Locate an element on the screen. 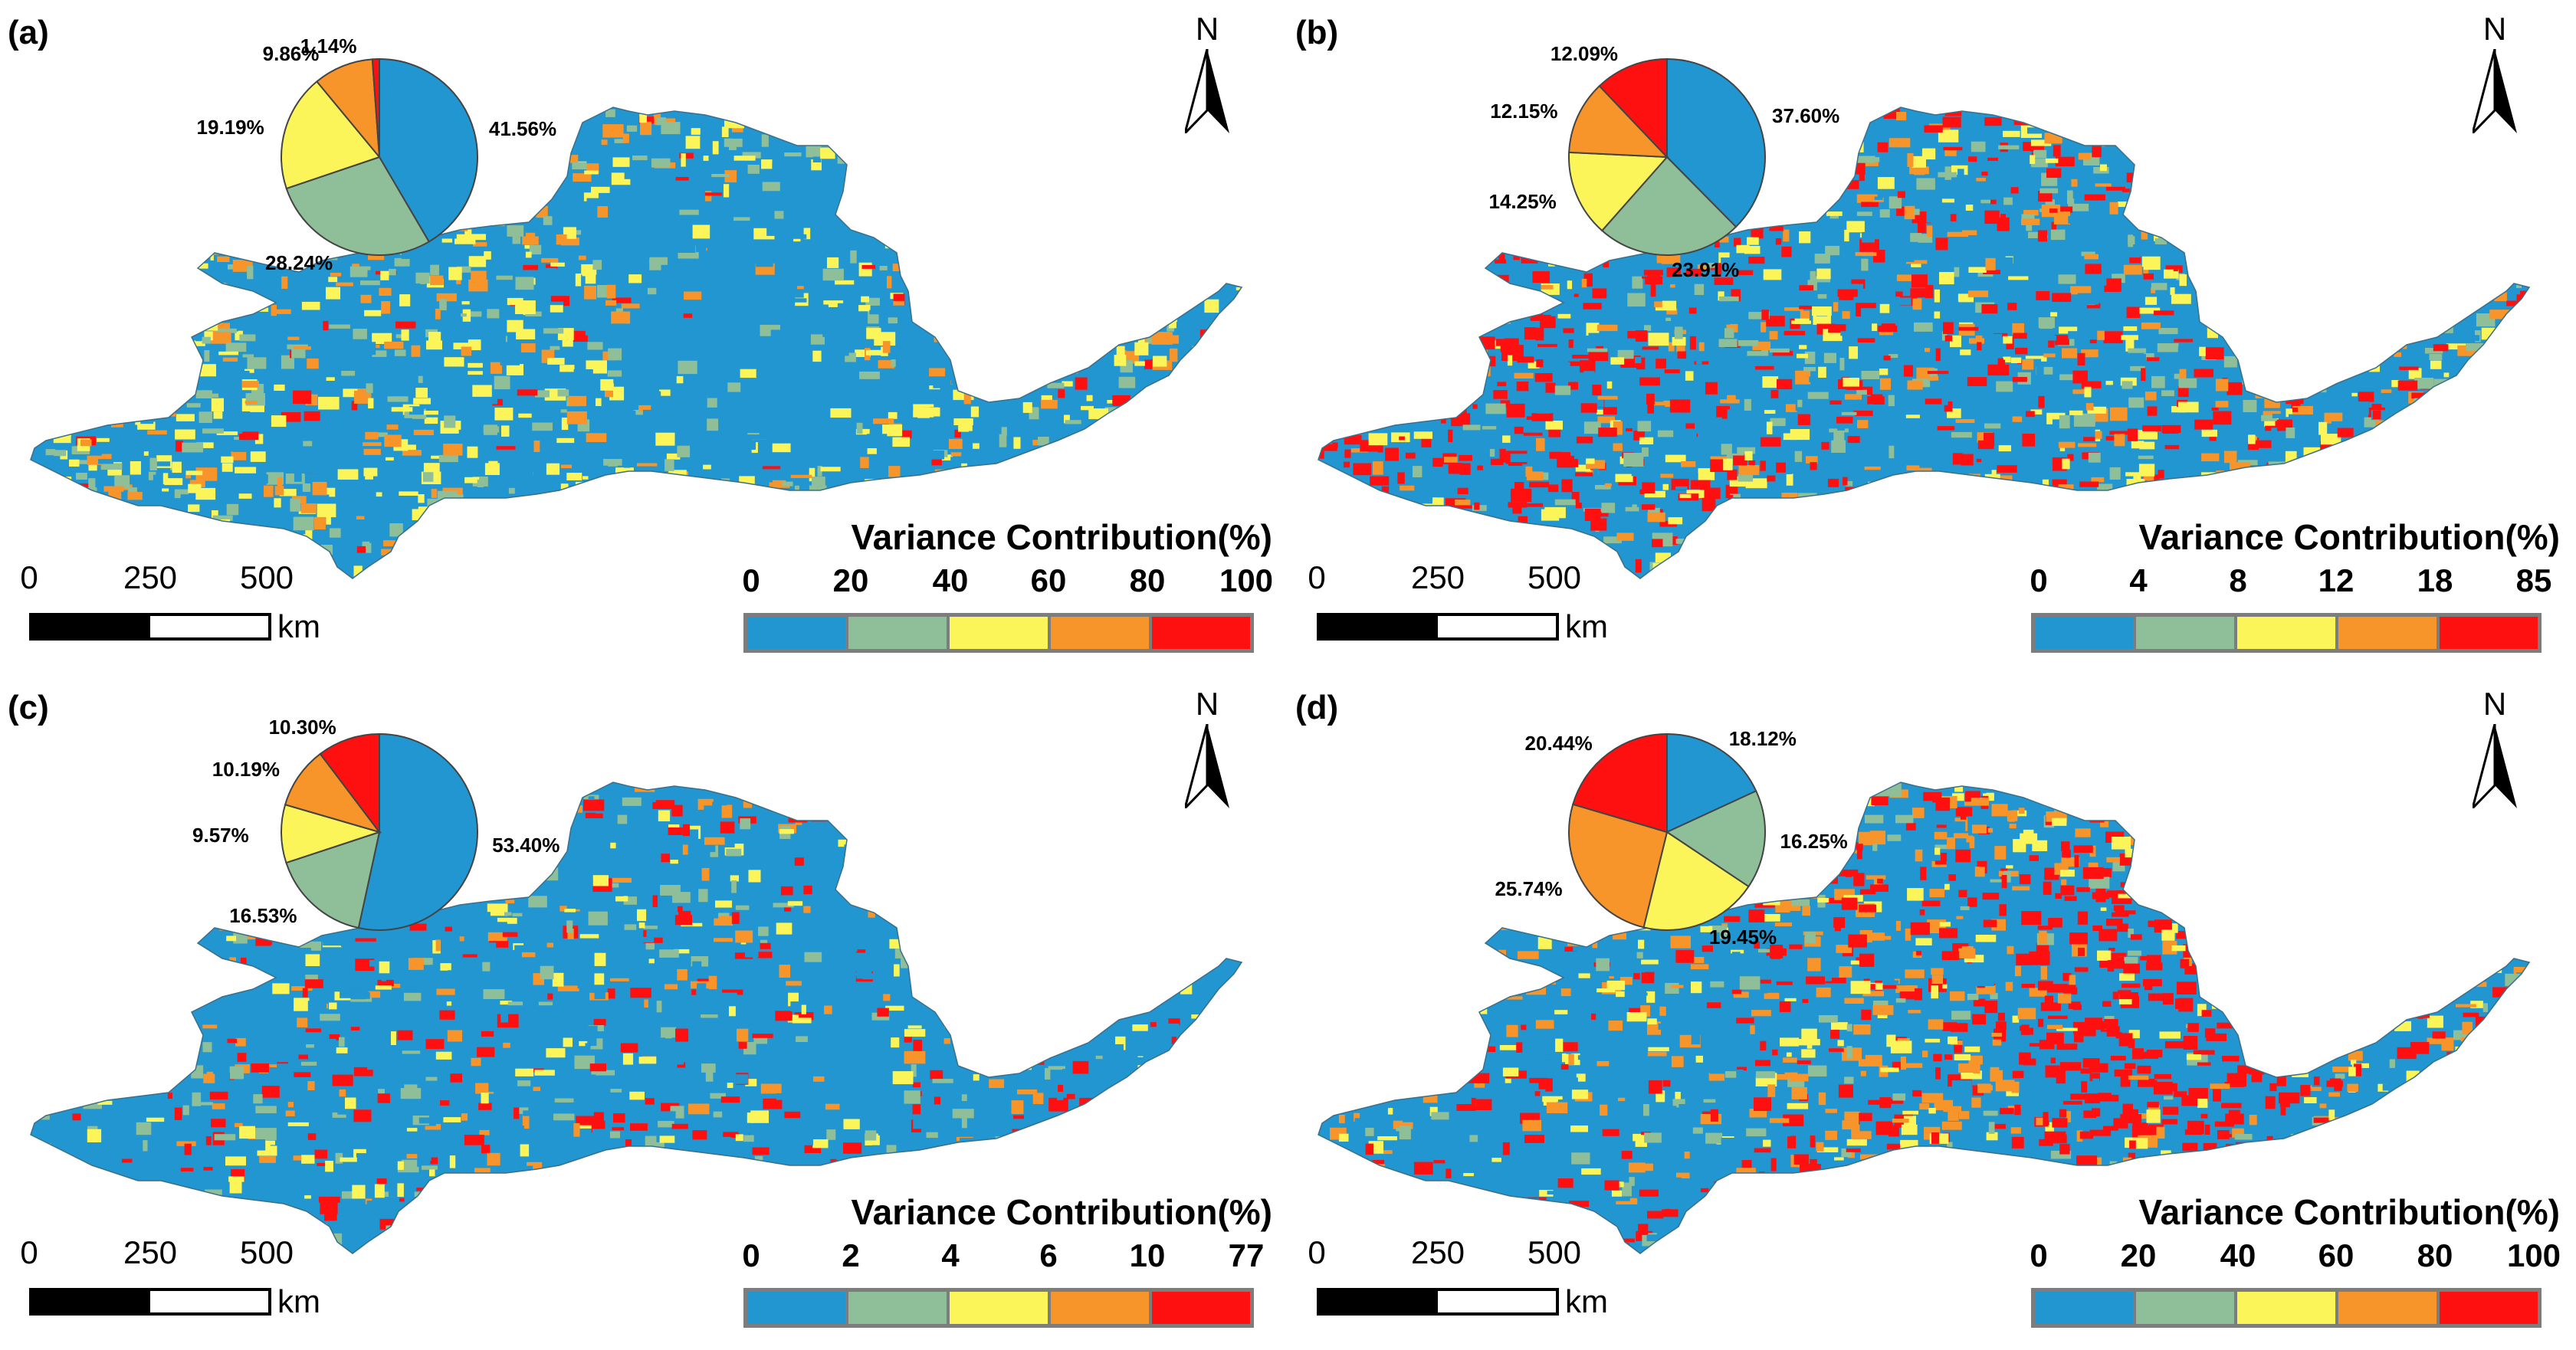  scale-tick-label: 0 is located at coordinates (29, 577).